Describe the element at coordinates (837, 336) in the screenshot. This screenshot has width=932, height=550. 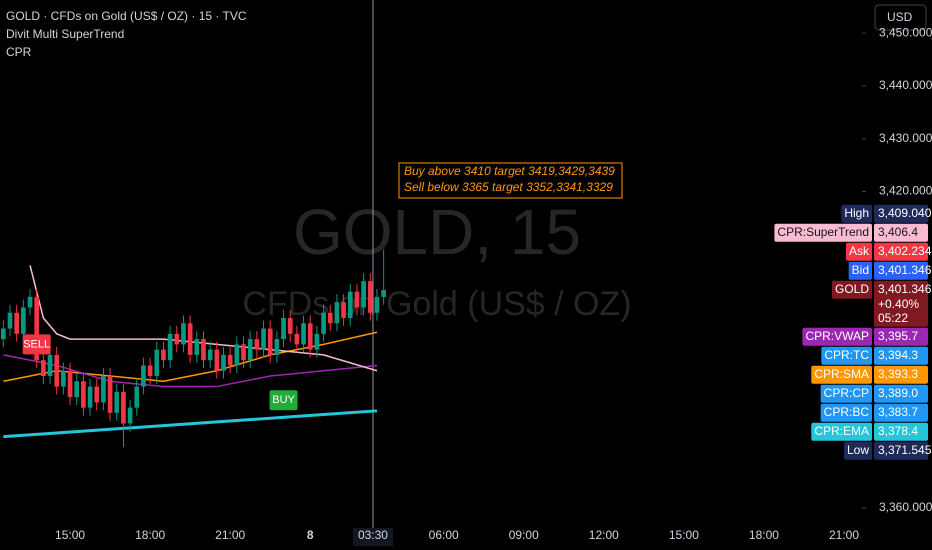
I see `price-name: CPR:VWAP` at that location.